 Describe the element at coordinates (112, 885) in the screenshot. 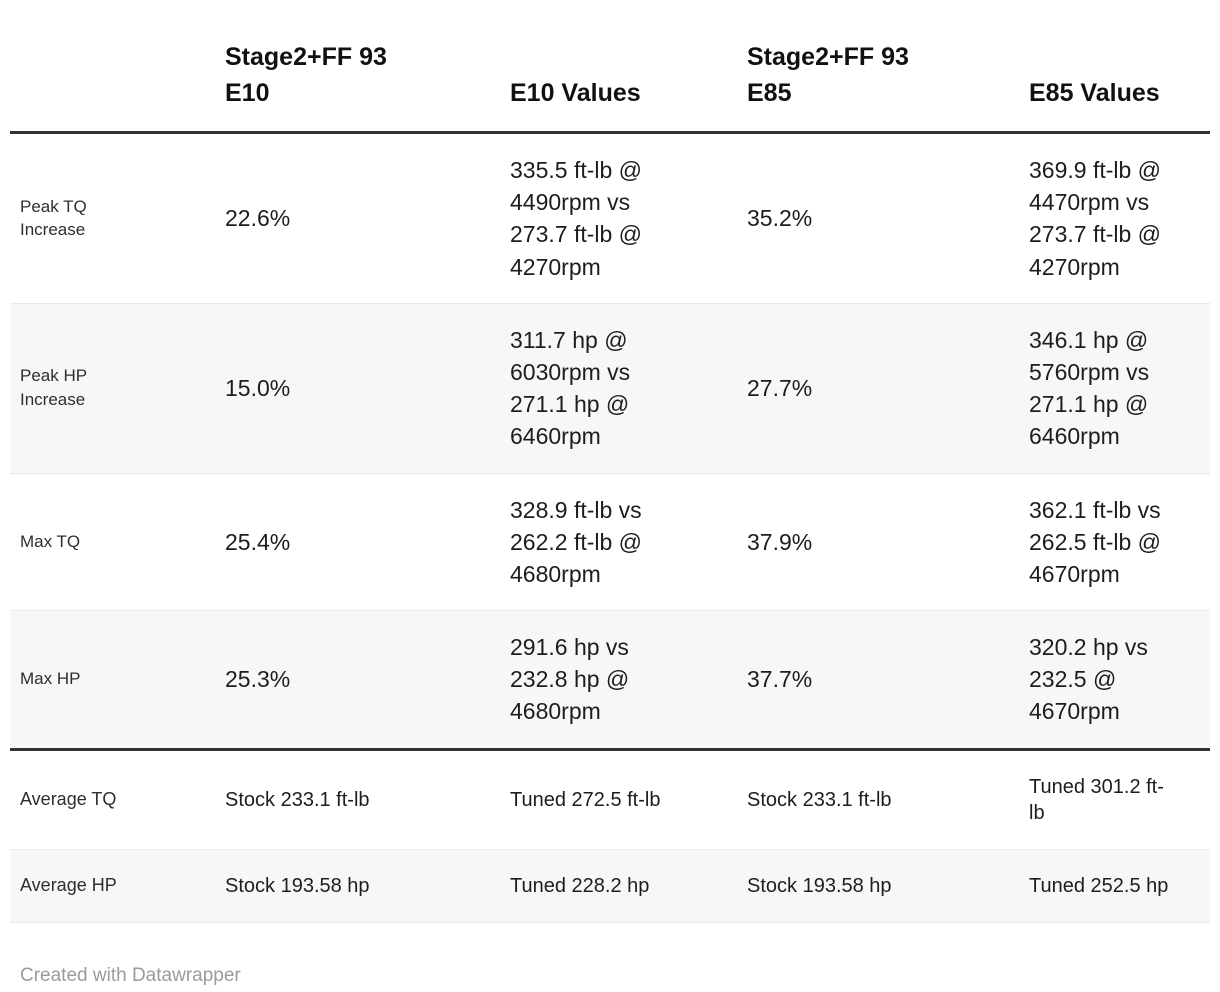

I see `metric-label: Average HP` at that location.